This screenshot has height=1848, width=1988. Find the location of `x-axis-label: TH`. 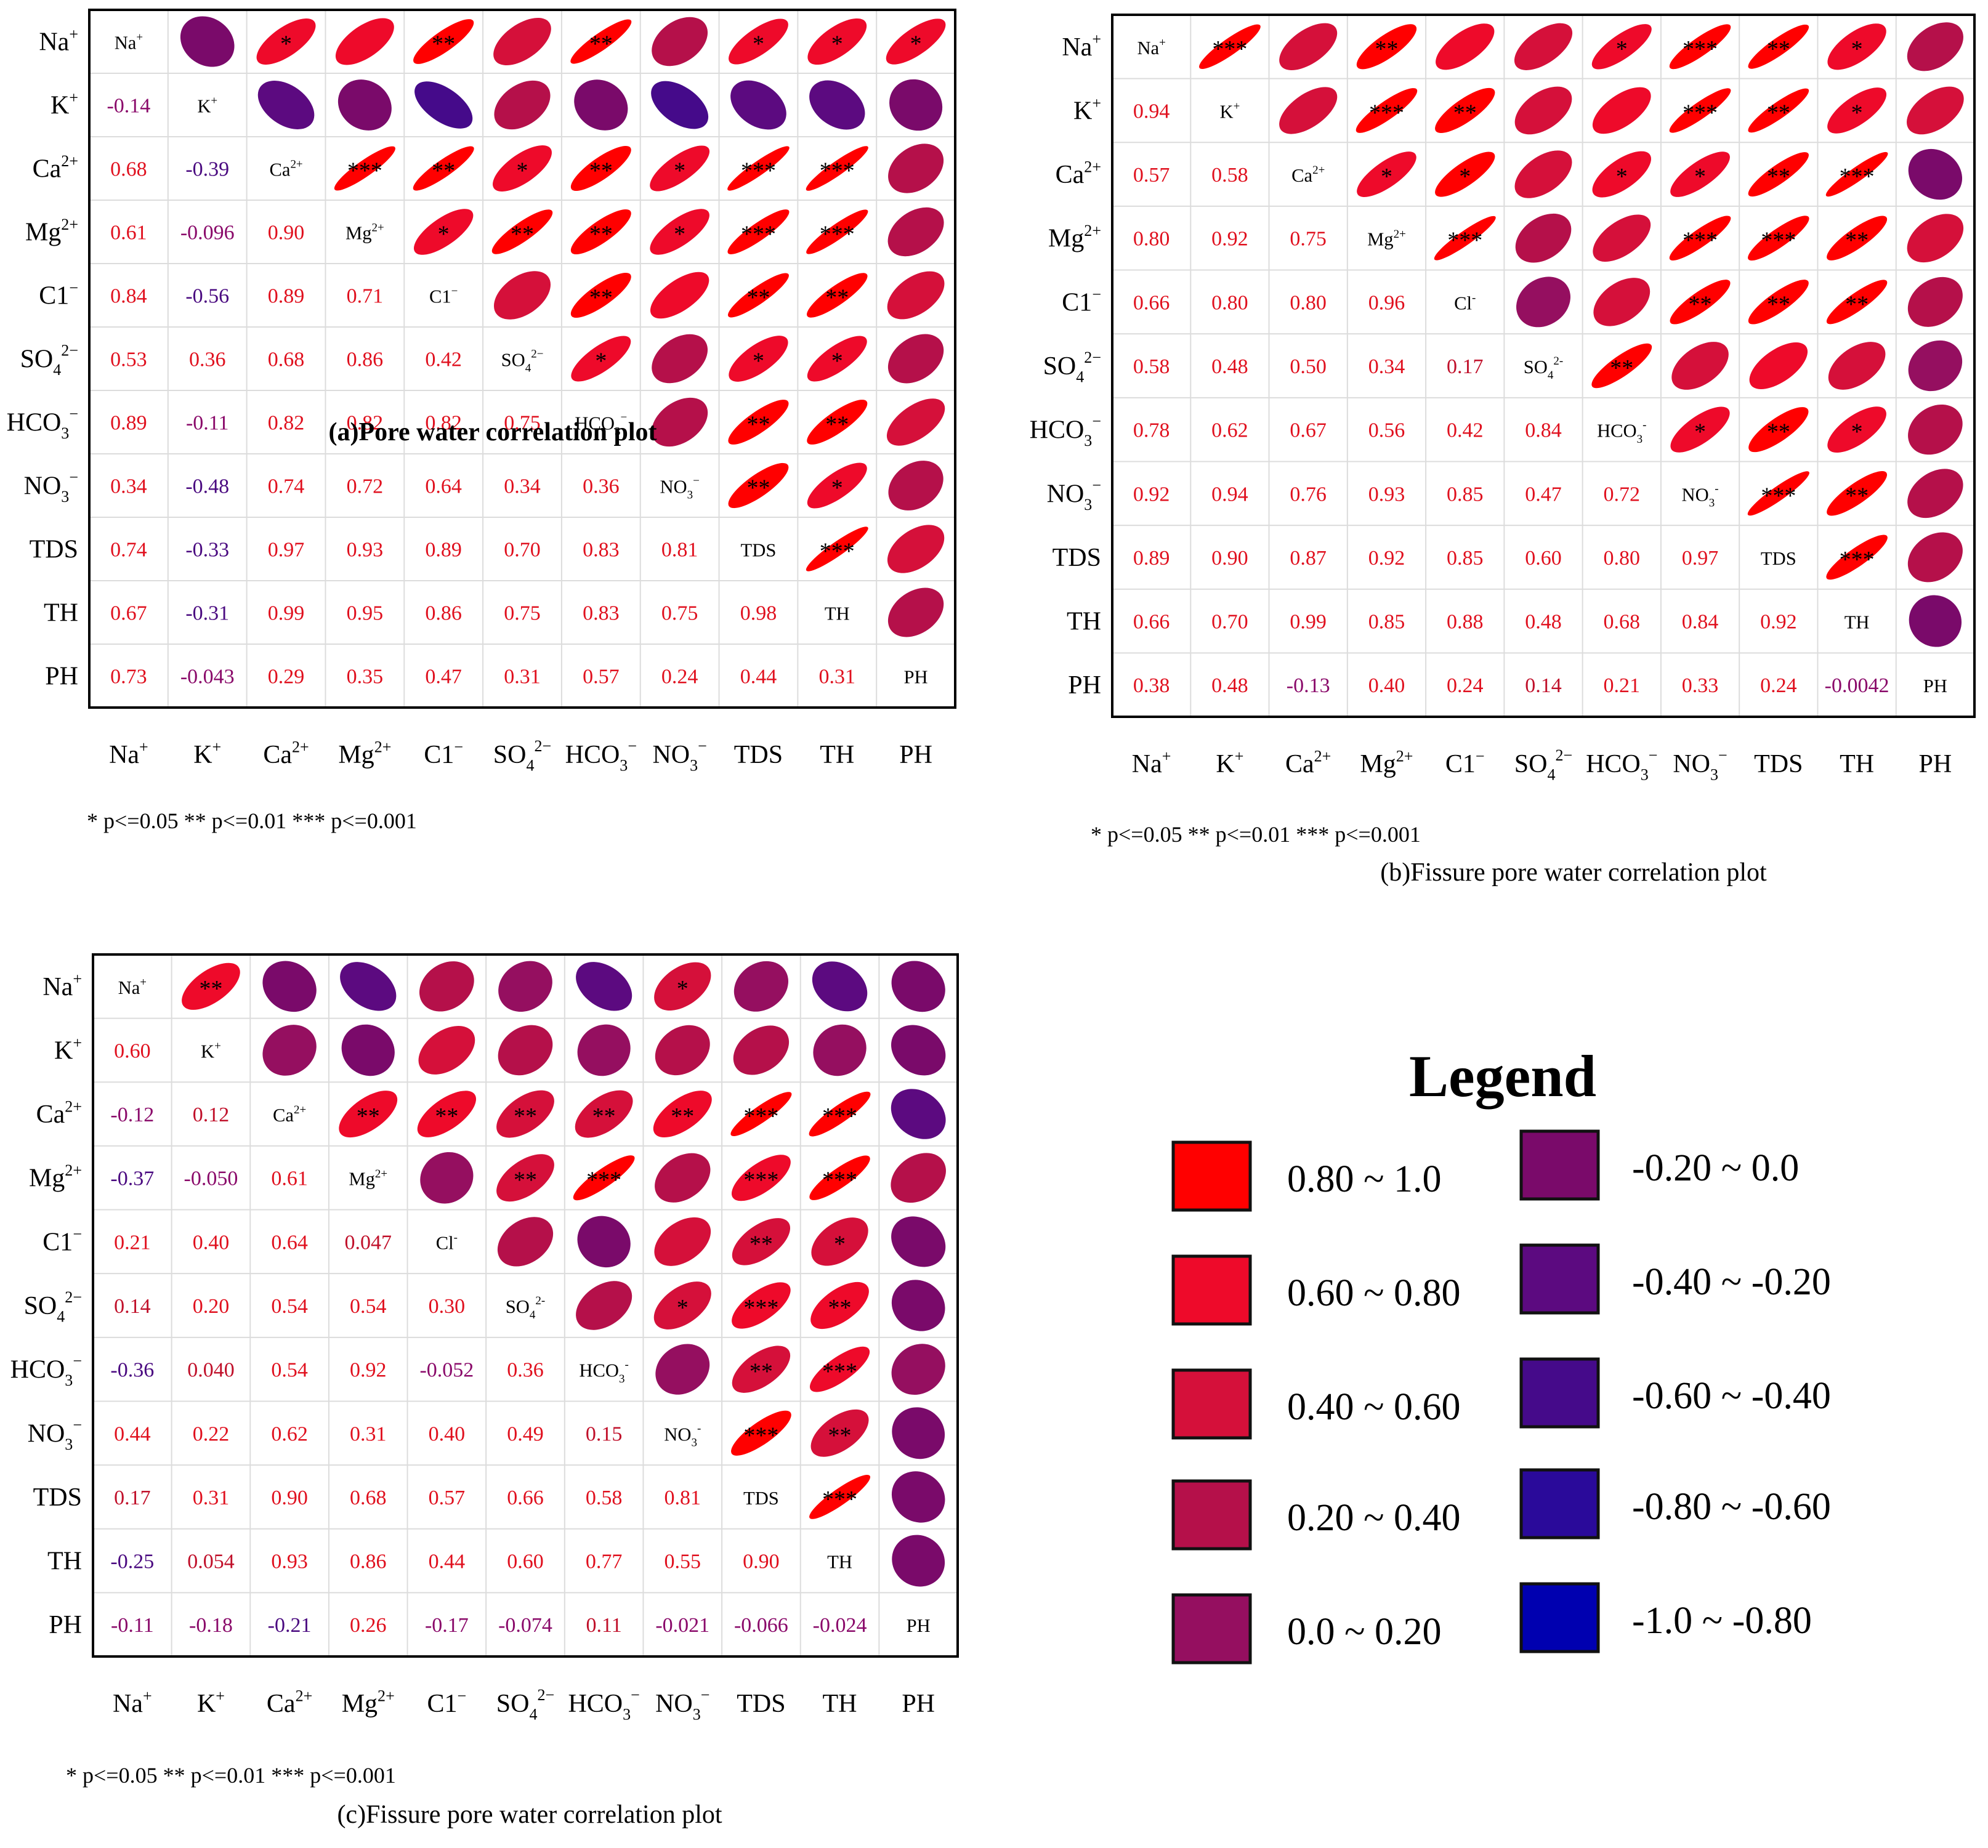

x-axis-label: TH is located at coordinates (1857, 764).